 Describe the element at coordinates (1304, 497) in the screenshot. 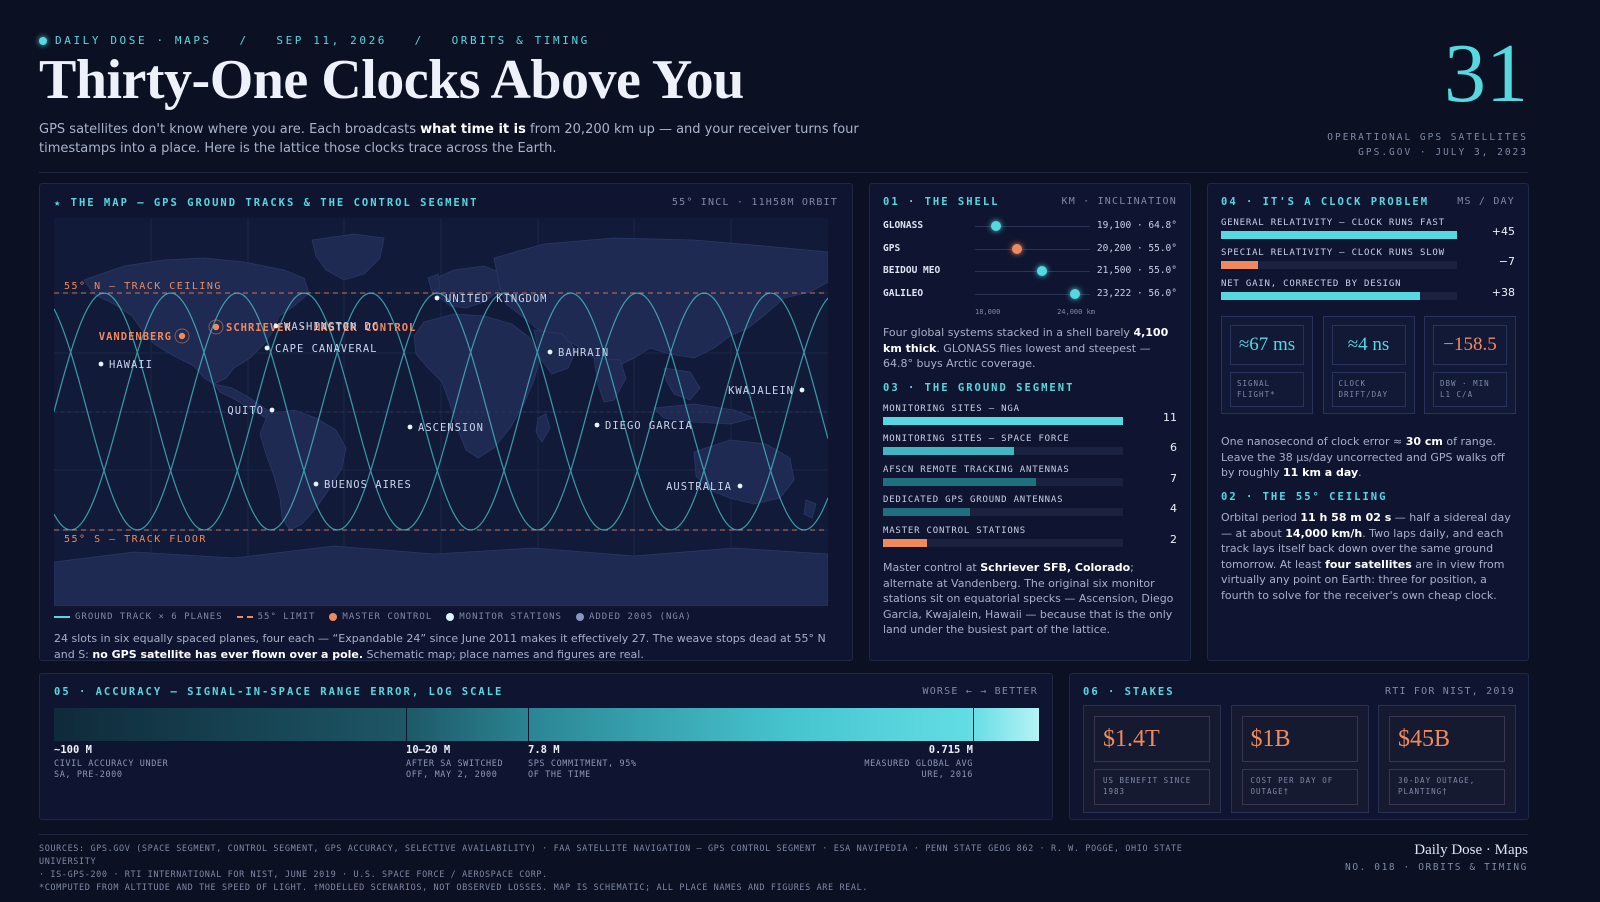

I see `ceiling-title: 02 · THE 55° CEILING` at that location.